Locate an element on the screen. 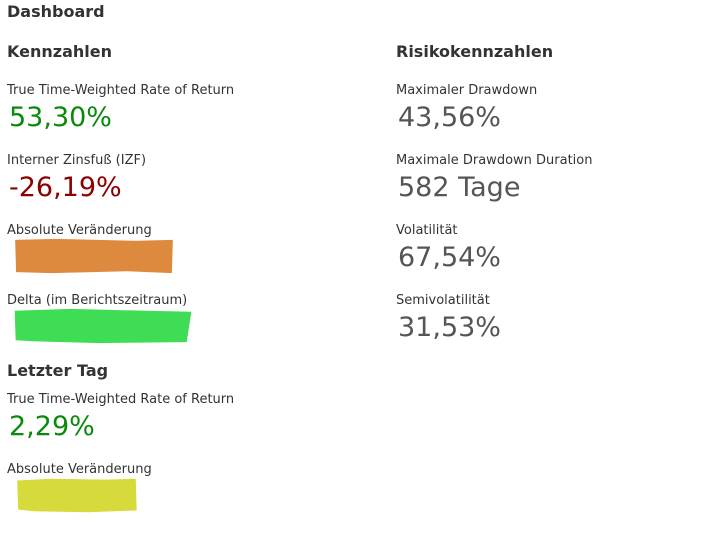  max-drawdown-duration-label: Maximale Drawdown Duration is located at coordinates (494, 160).